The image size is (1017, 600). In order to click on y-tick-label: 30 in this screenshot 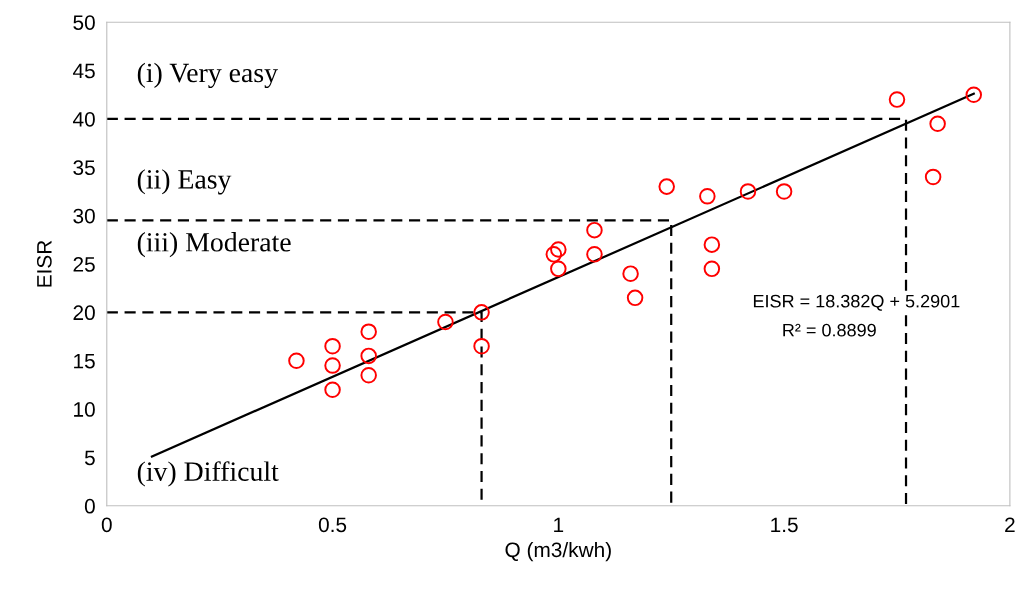, I will do `click(84, 216)`.